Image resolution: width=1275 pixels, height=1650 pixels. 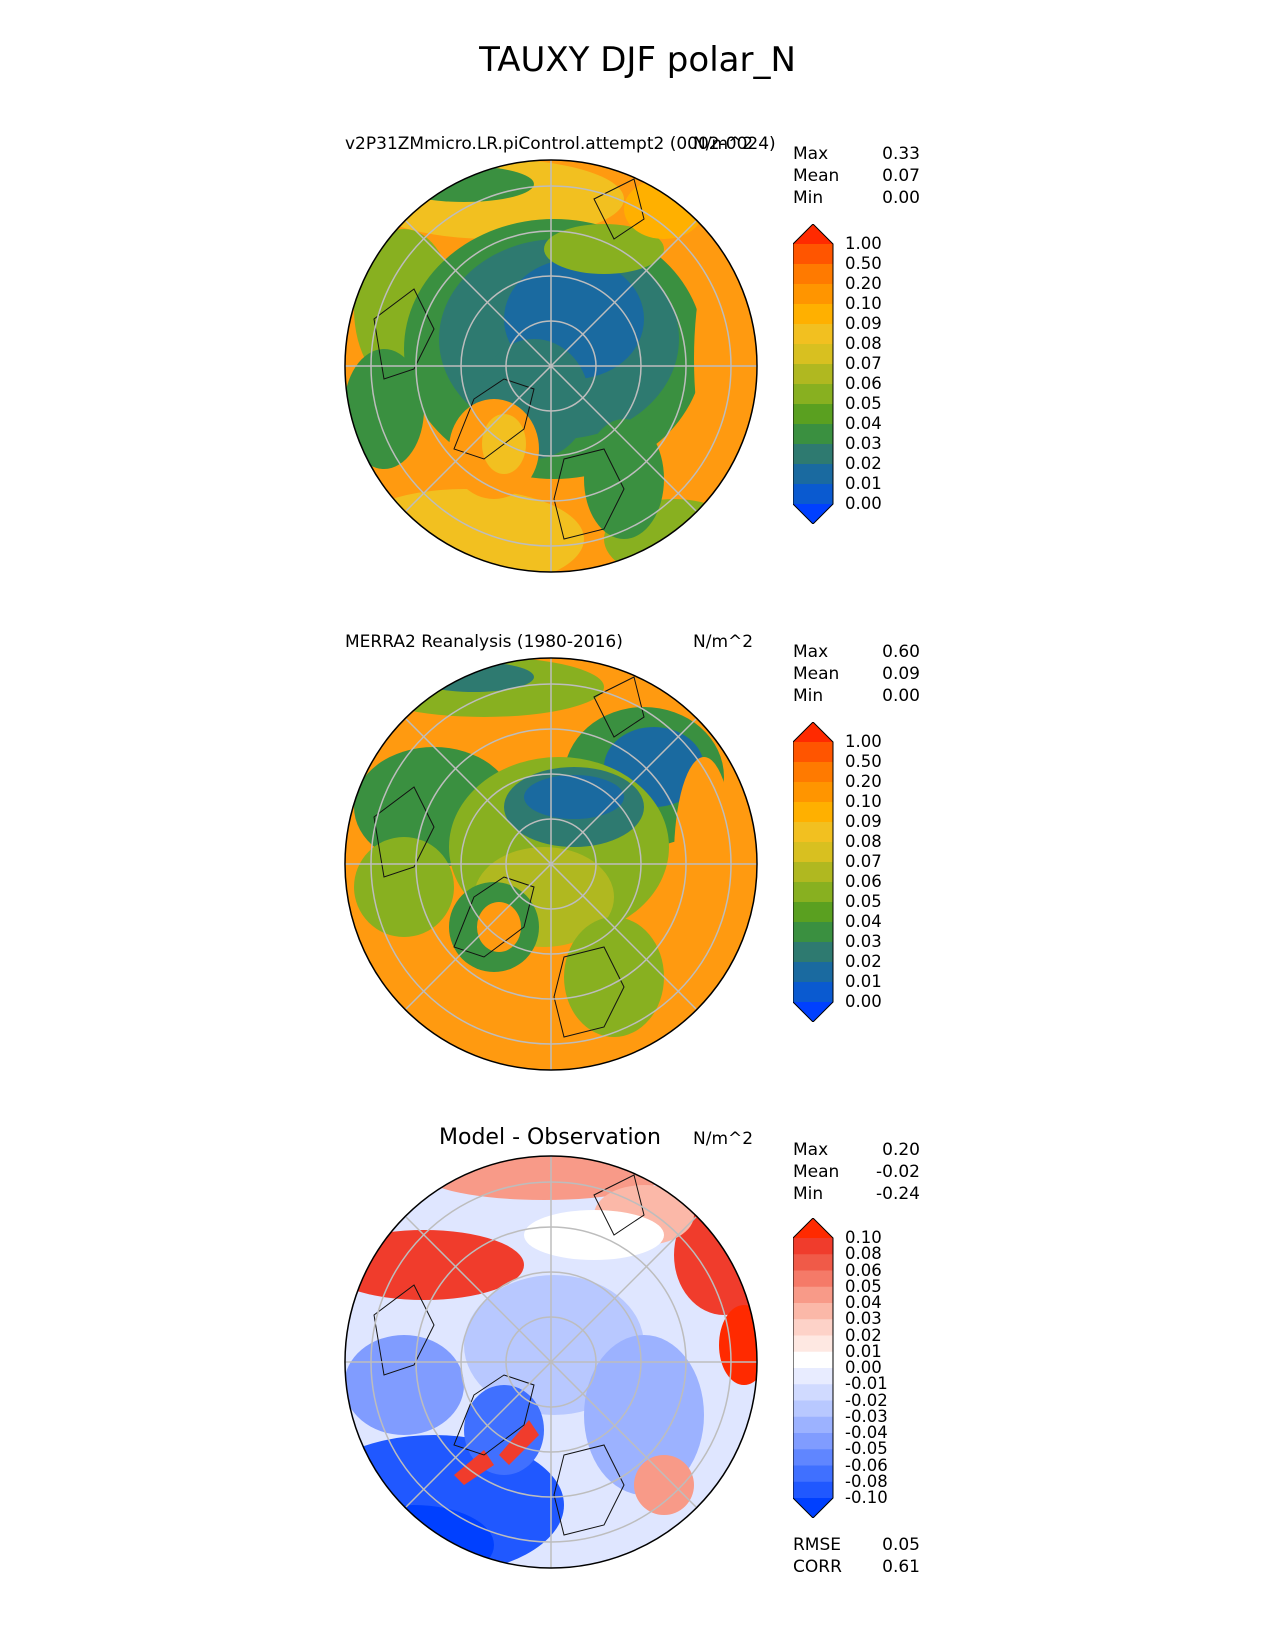 I want to click on stat-max-value: 0.60, so click(x=901, y=652).